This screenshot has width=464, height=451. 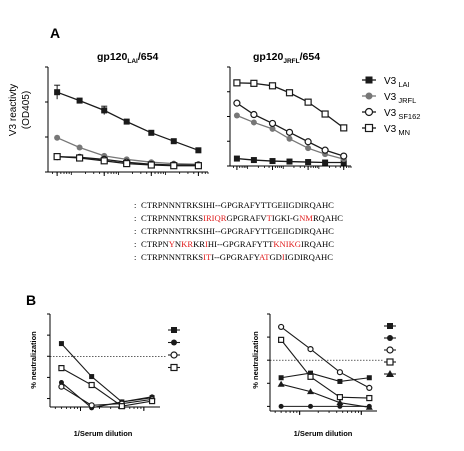 I want to click on conserved-residues: IGDIRQAHC, so click(x=309, y=257).